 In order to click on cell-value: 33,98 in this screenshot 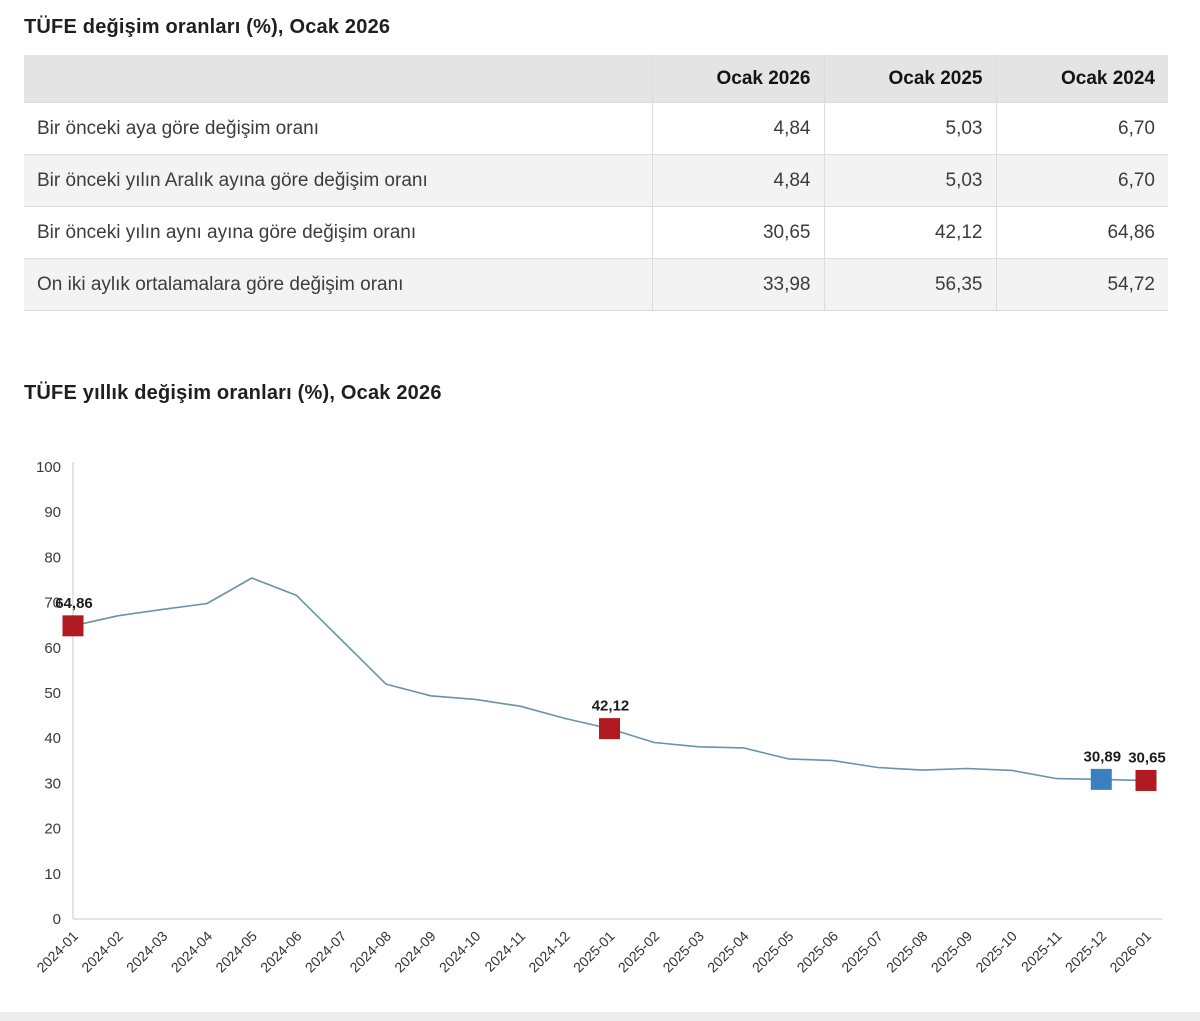, I will do `click(738, 284)`.